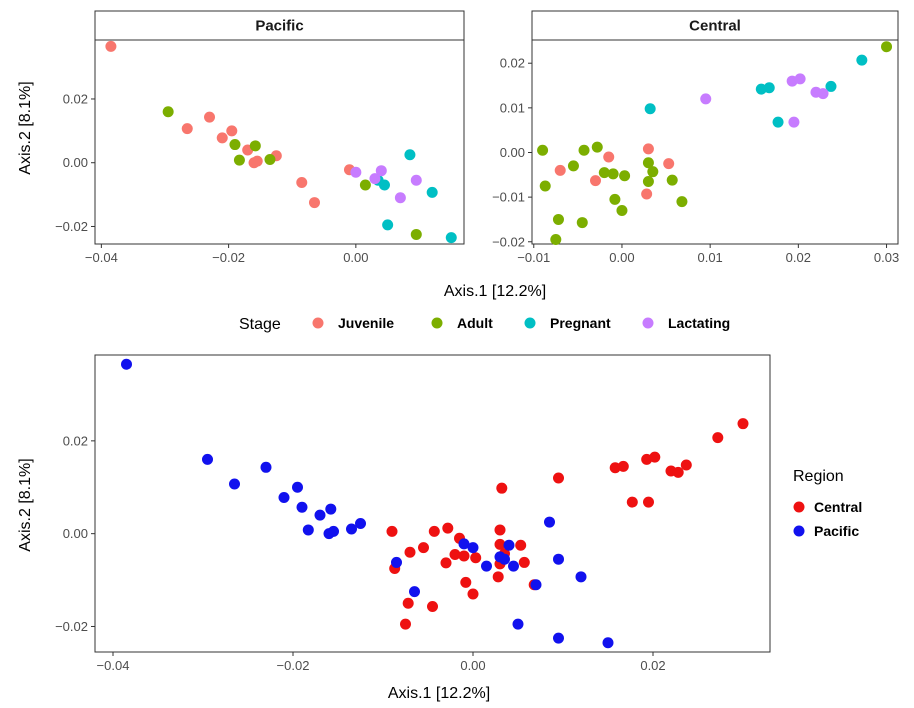  Describe the element at coordinates (715, 26) in the screenshot. I see `facet-strip-label: Central` at that location.